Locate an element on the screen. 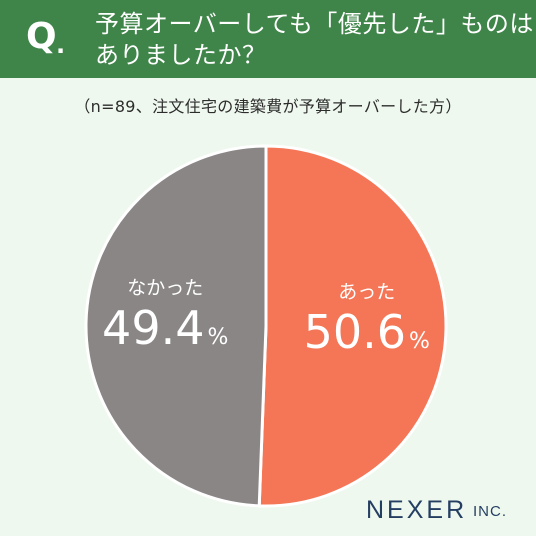 The image size is (536, 536). question-header: Q . 予算オーバーしても「優先した」ものは ありましたか？ is located at coordinates (268, 39).